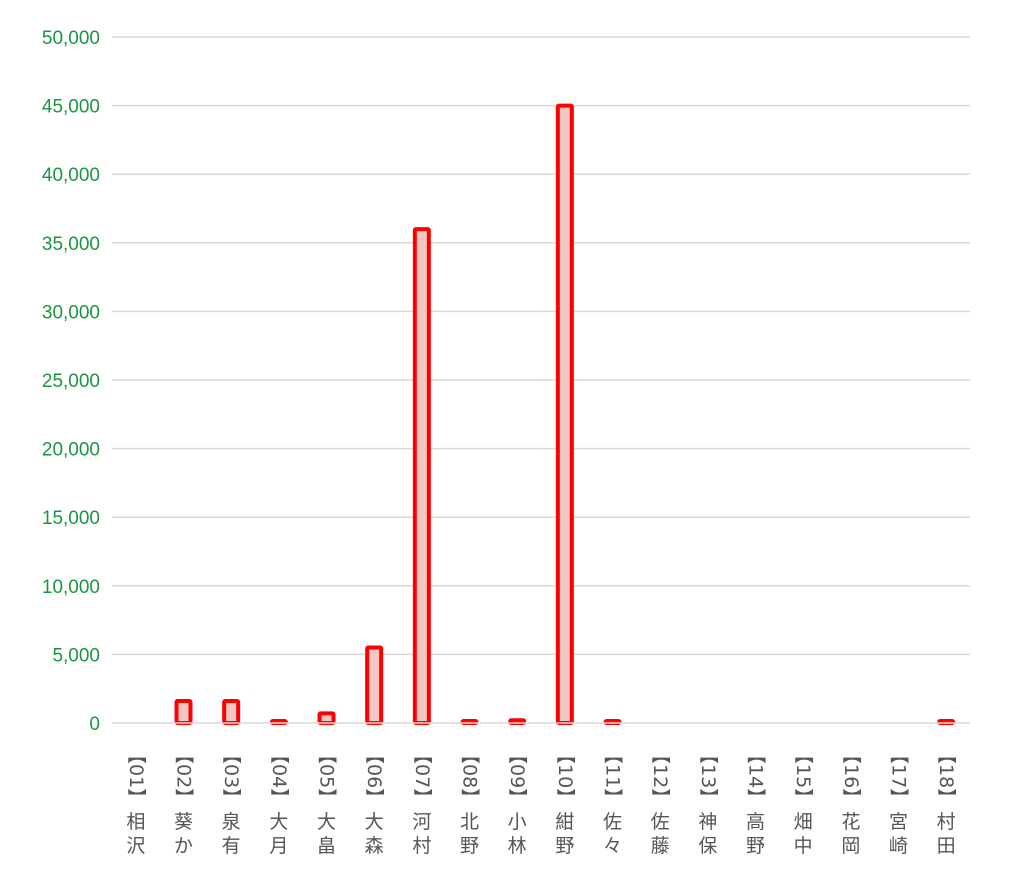  What do you see at coordinates (898, 846) in the screenshot?
I see `x-tick-name-char: 崎` at bounding box center [898, 846].